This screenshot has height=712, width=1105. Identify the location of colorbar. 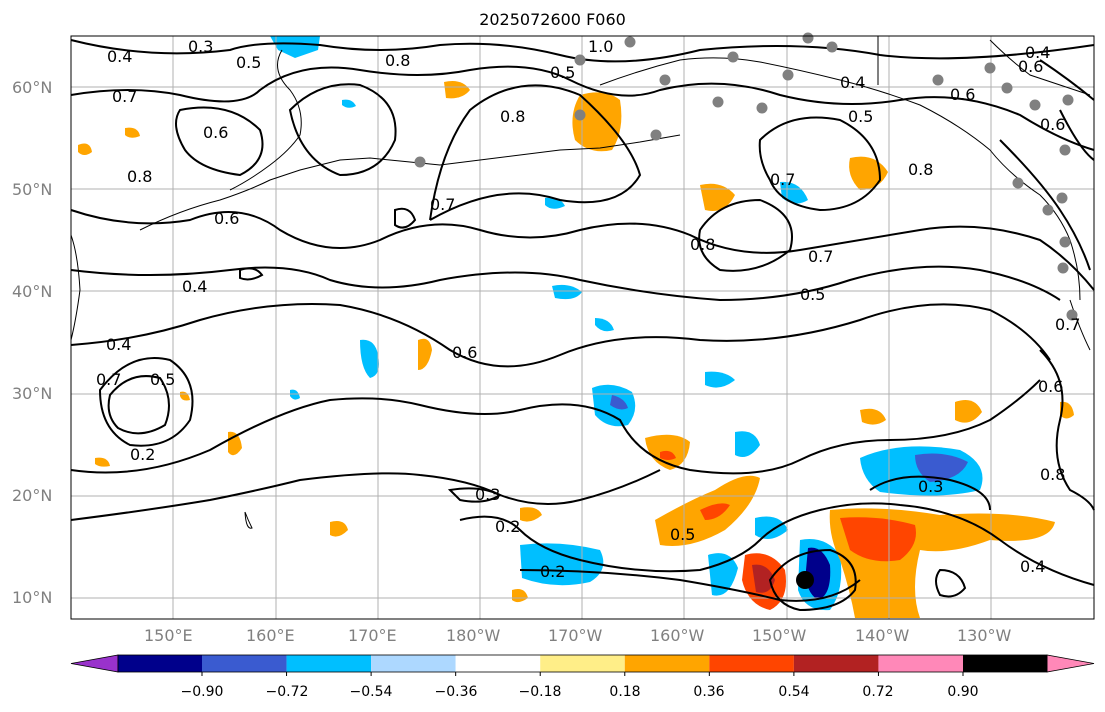
(582, 665).